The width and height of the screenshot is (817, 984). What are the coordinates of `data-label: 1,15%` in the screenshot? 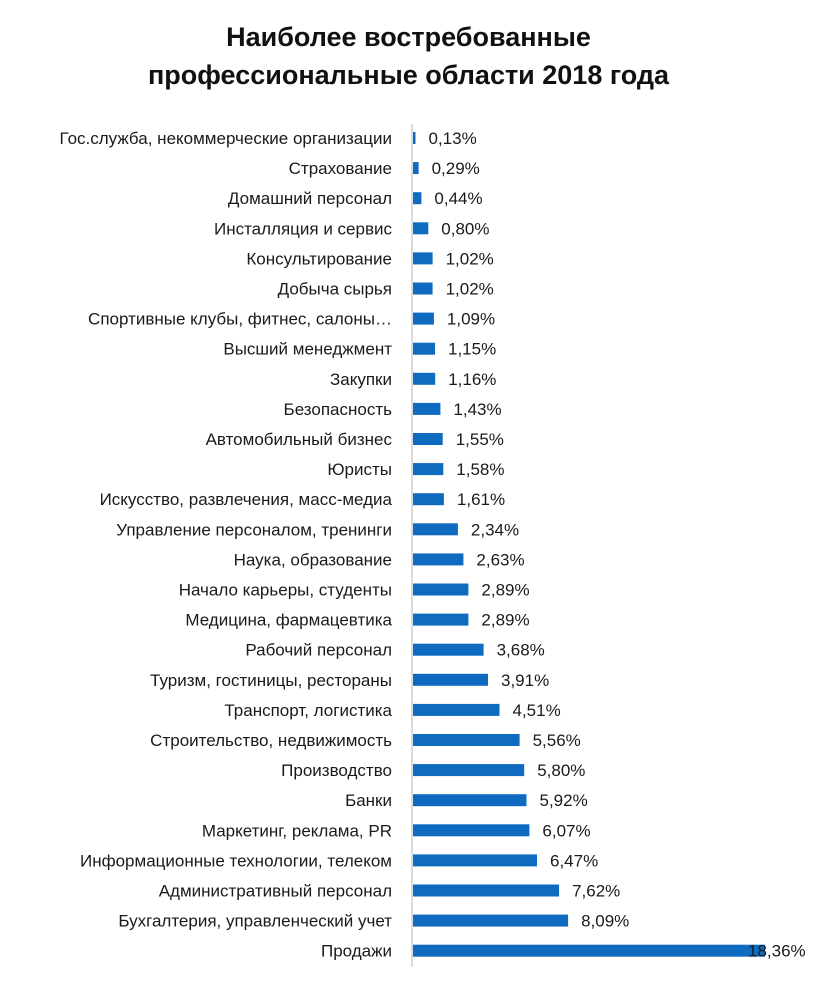 It's located at (472, 349).